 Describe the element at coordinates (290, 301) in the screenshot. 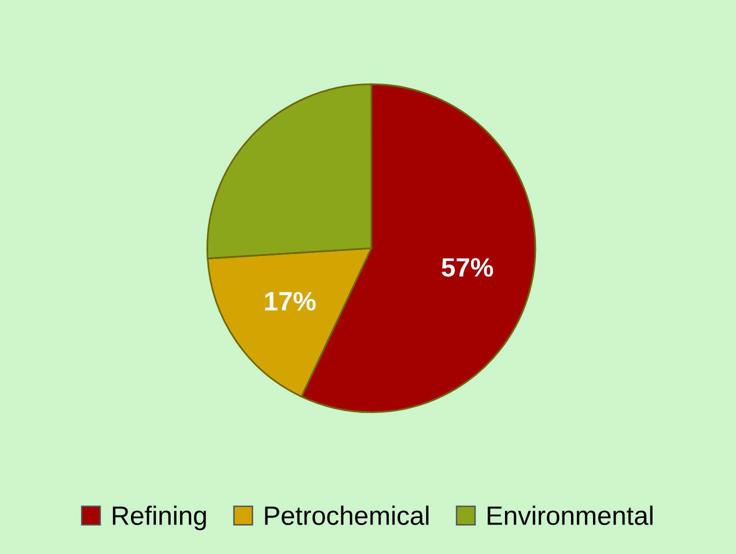

I see `data-label: 17%` at that location.